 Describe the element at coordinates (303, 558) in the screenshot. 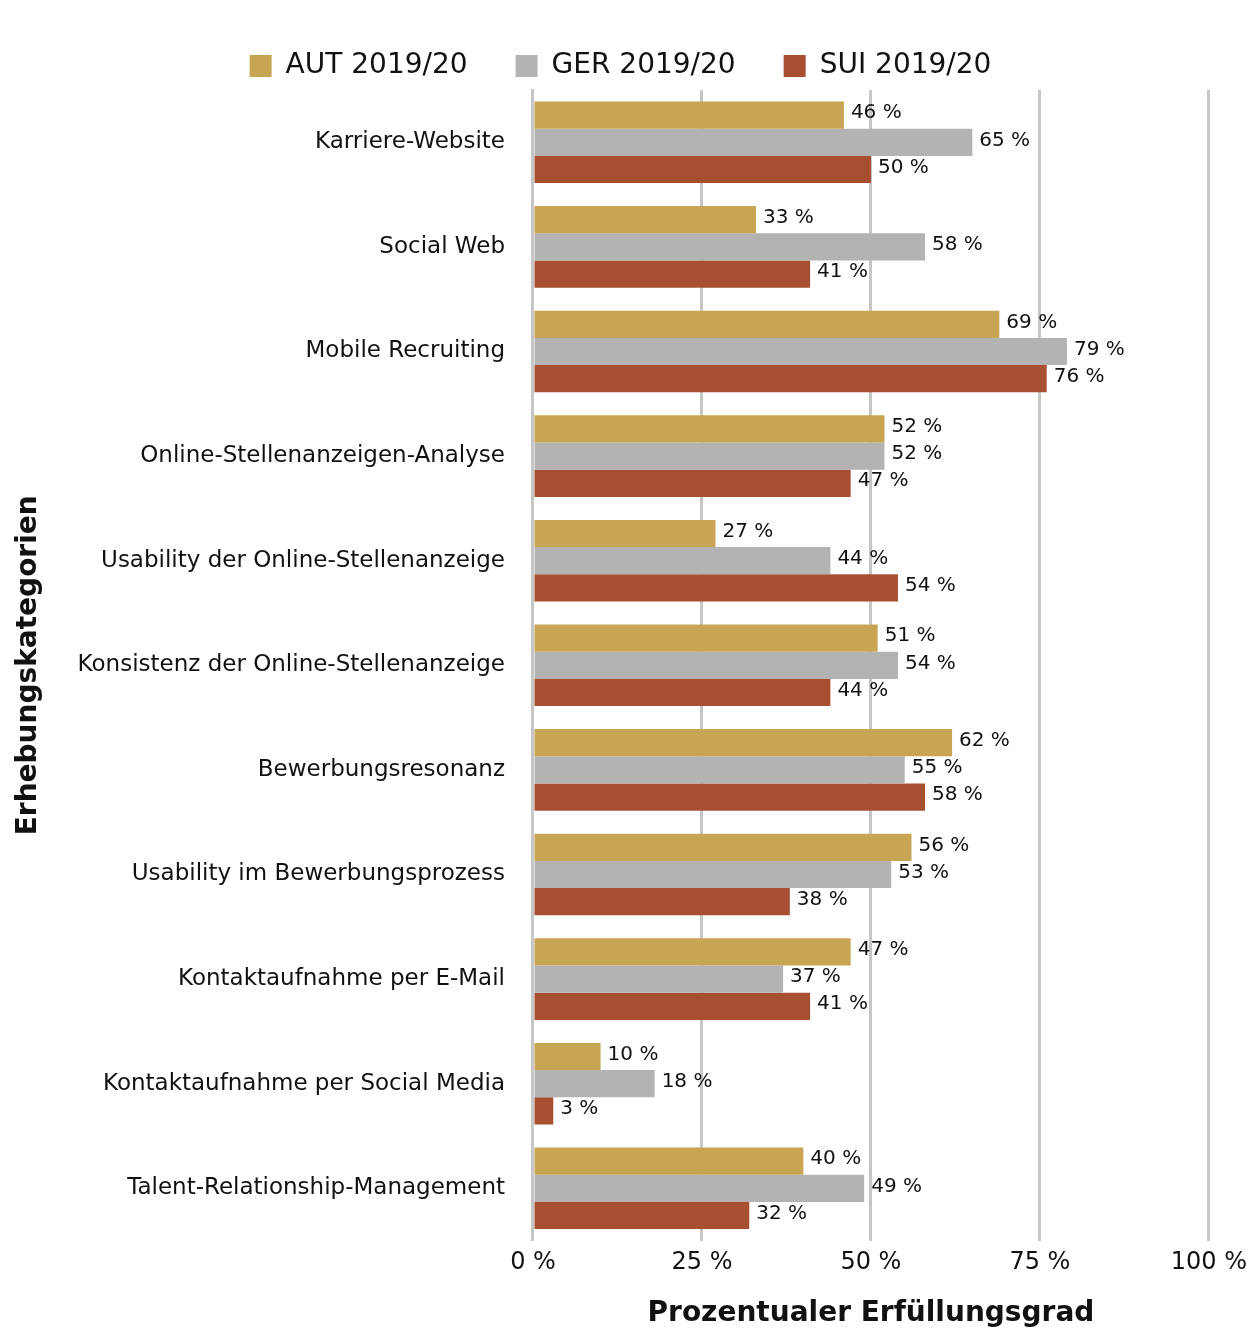

I see `y-tick-label: Usability der Online-Stellenanzeige` at that location.